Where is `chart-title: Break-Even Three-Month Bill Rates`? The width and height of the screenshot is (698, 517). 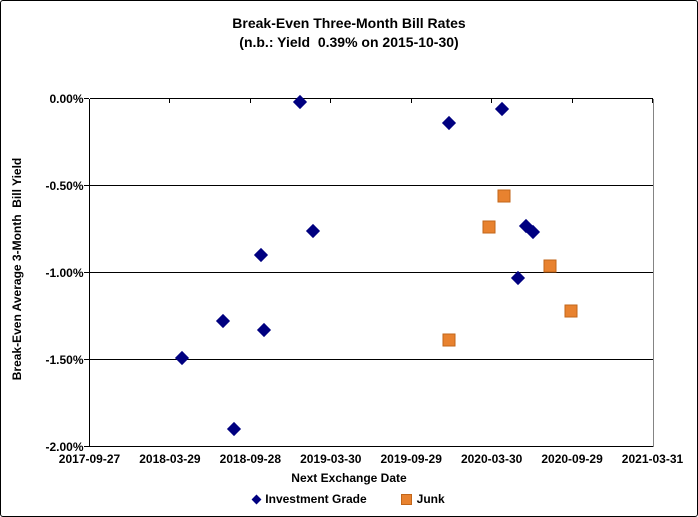
chart-title: Break-Even Three-Month Bill Rates is located at coordinates (349, 23).